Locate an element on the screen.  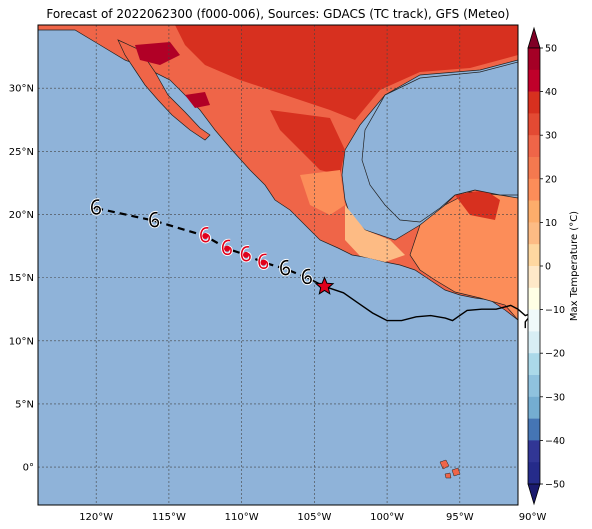
lon-tick-label: 105°W is located at coordinates (314, 517).